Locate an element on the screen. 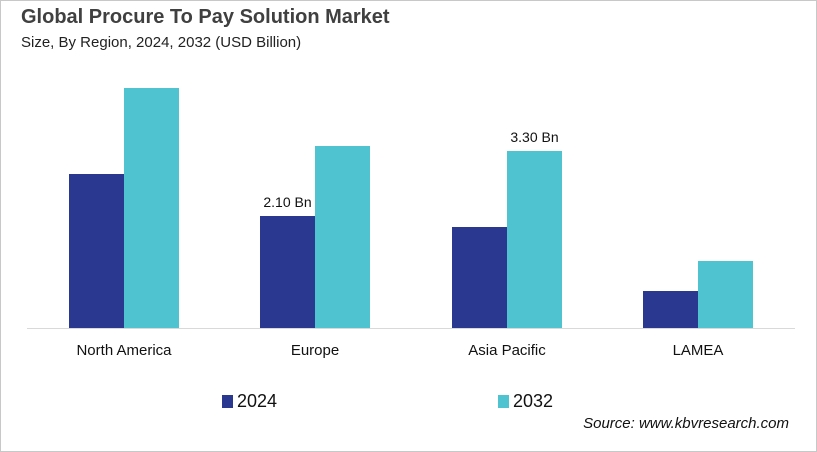 Image resolution: width=817 pixels, height=452 pixels. legend-item-2024: 2024 is located at coordinates (249, 401).